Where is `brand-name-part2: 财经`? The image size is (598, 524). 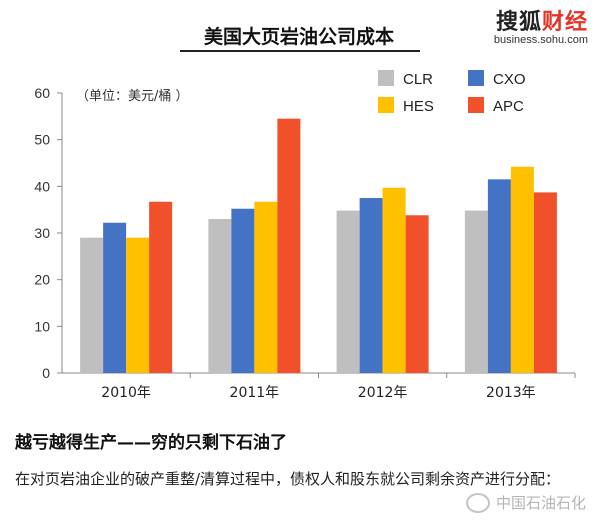 brand-name-part2: 财经 is located at coordinates (564, 22).